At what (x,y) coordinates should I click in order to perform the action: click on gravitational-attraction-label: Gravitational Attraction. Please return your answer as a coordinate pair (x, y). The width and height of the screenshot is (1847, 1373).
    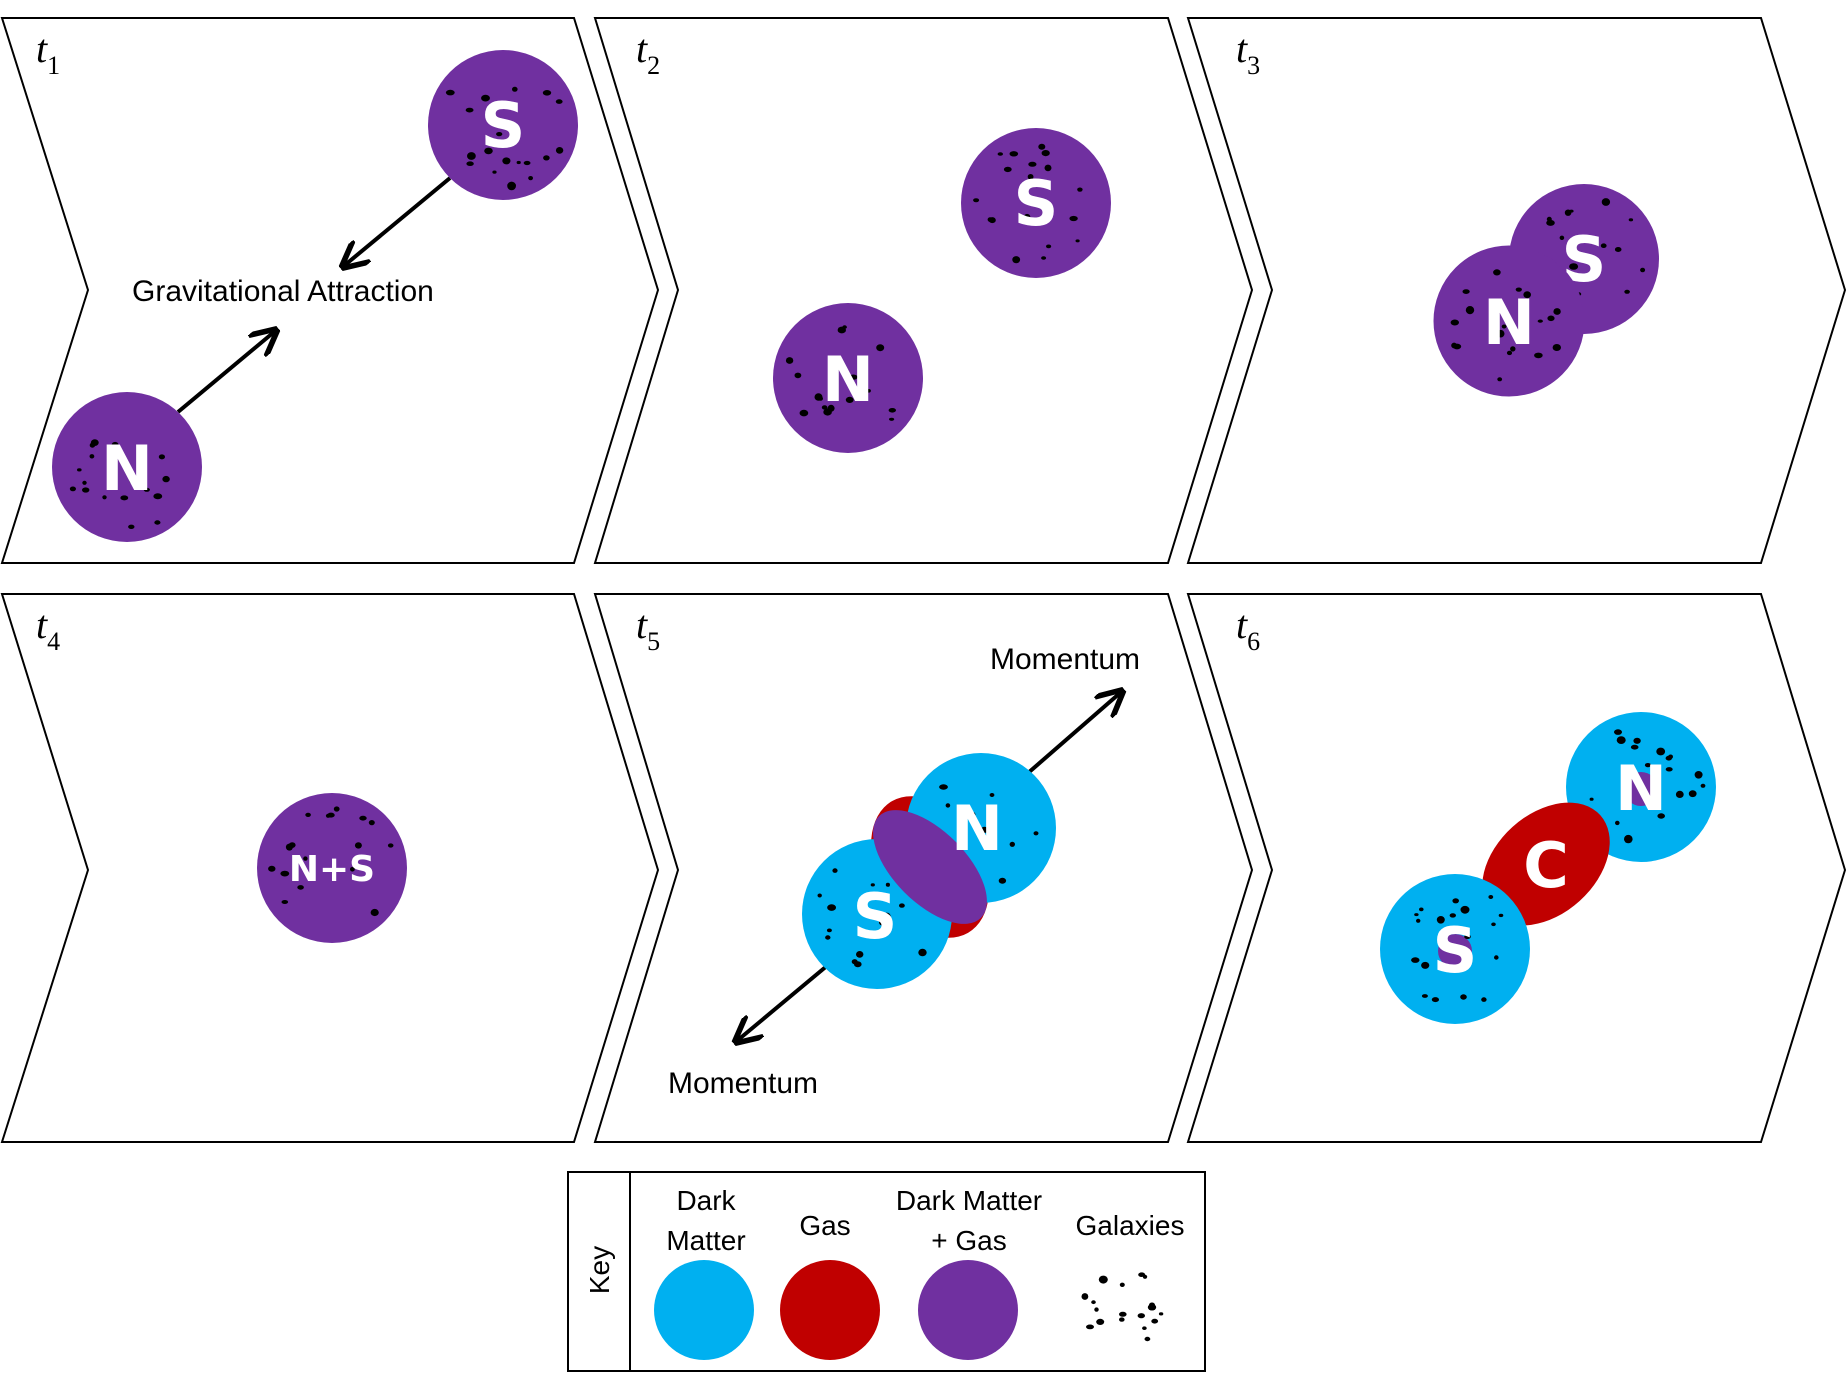
    Looking at the image, I should click on (283, 291).